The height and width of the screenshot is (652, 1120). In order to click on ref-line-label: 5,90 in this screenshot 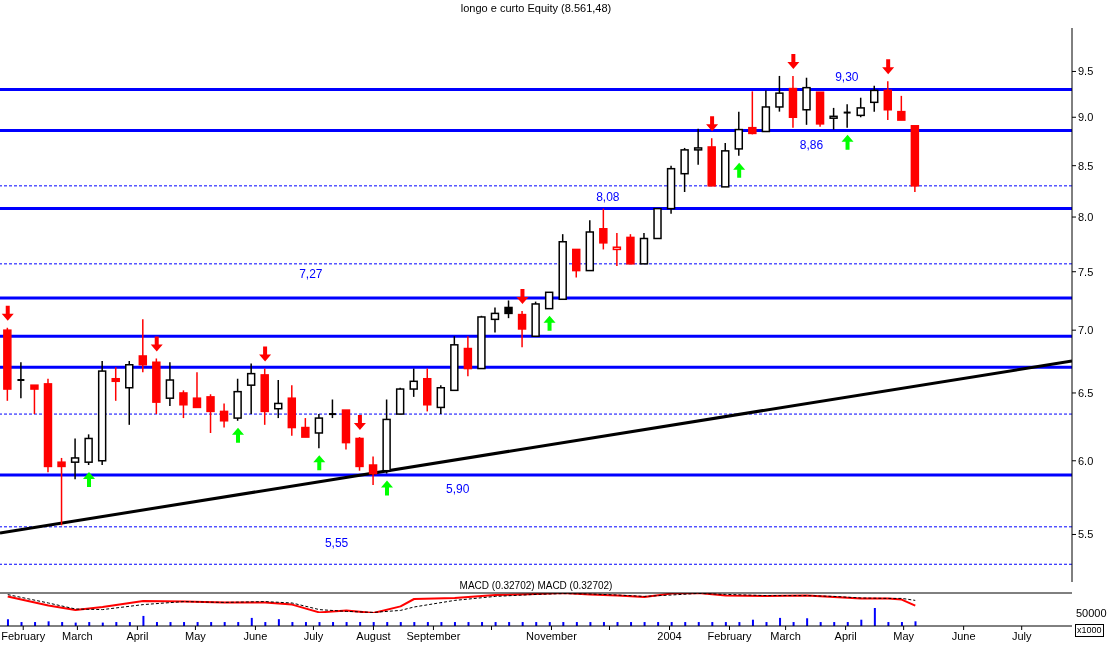, I will do `click(458, 489)`.